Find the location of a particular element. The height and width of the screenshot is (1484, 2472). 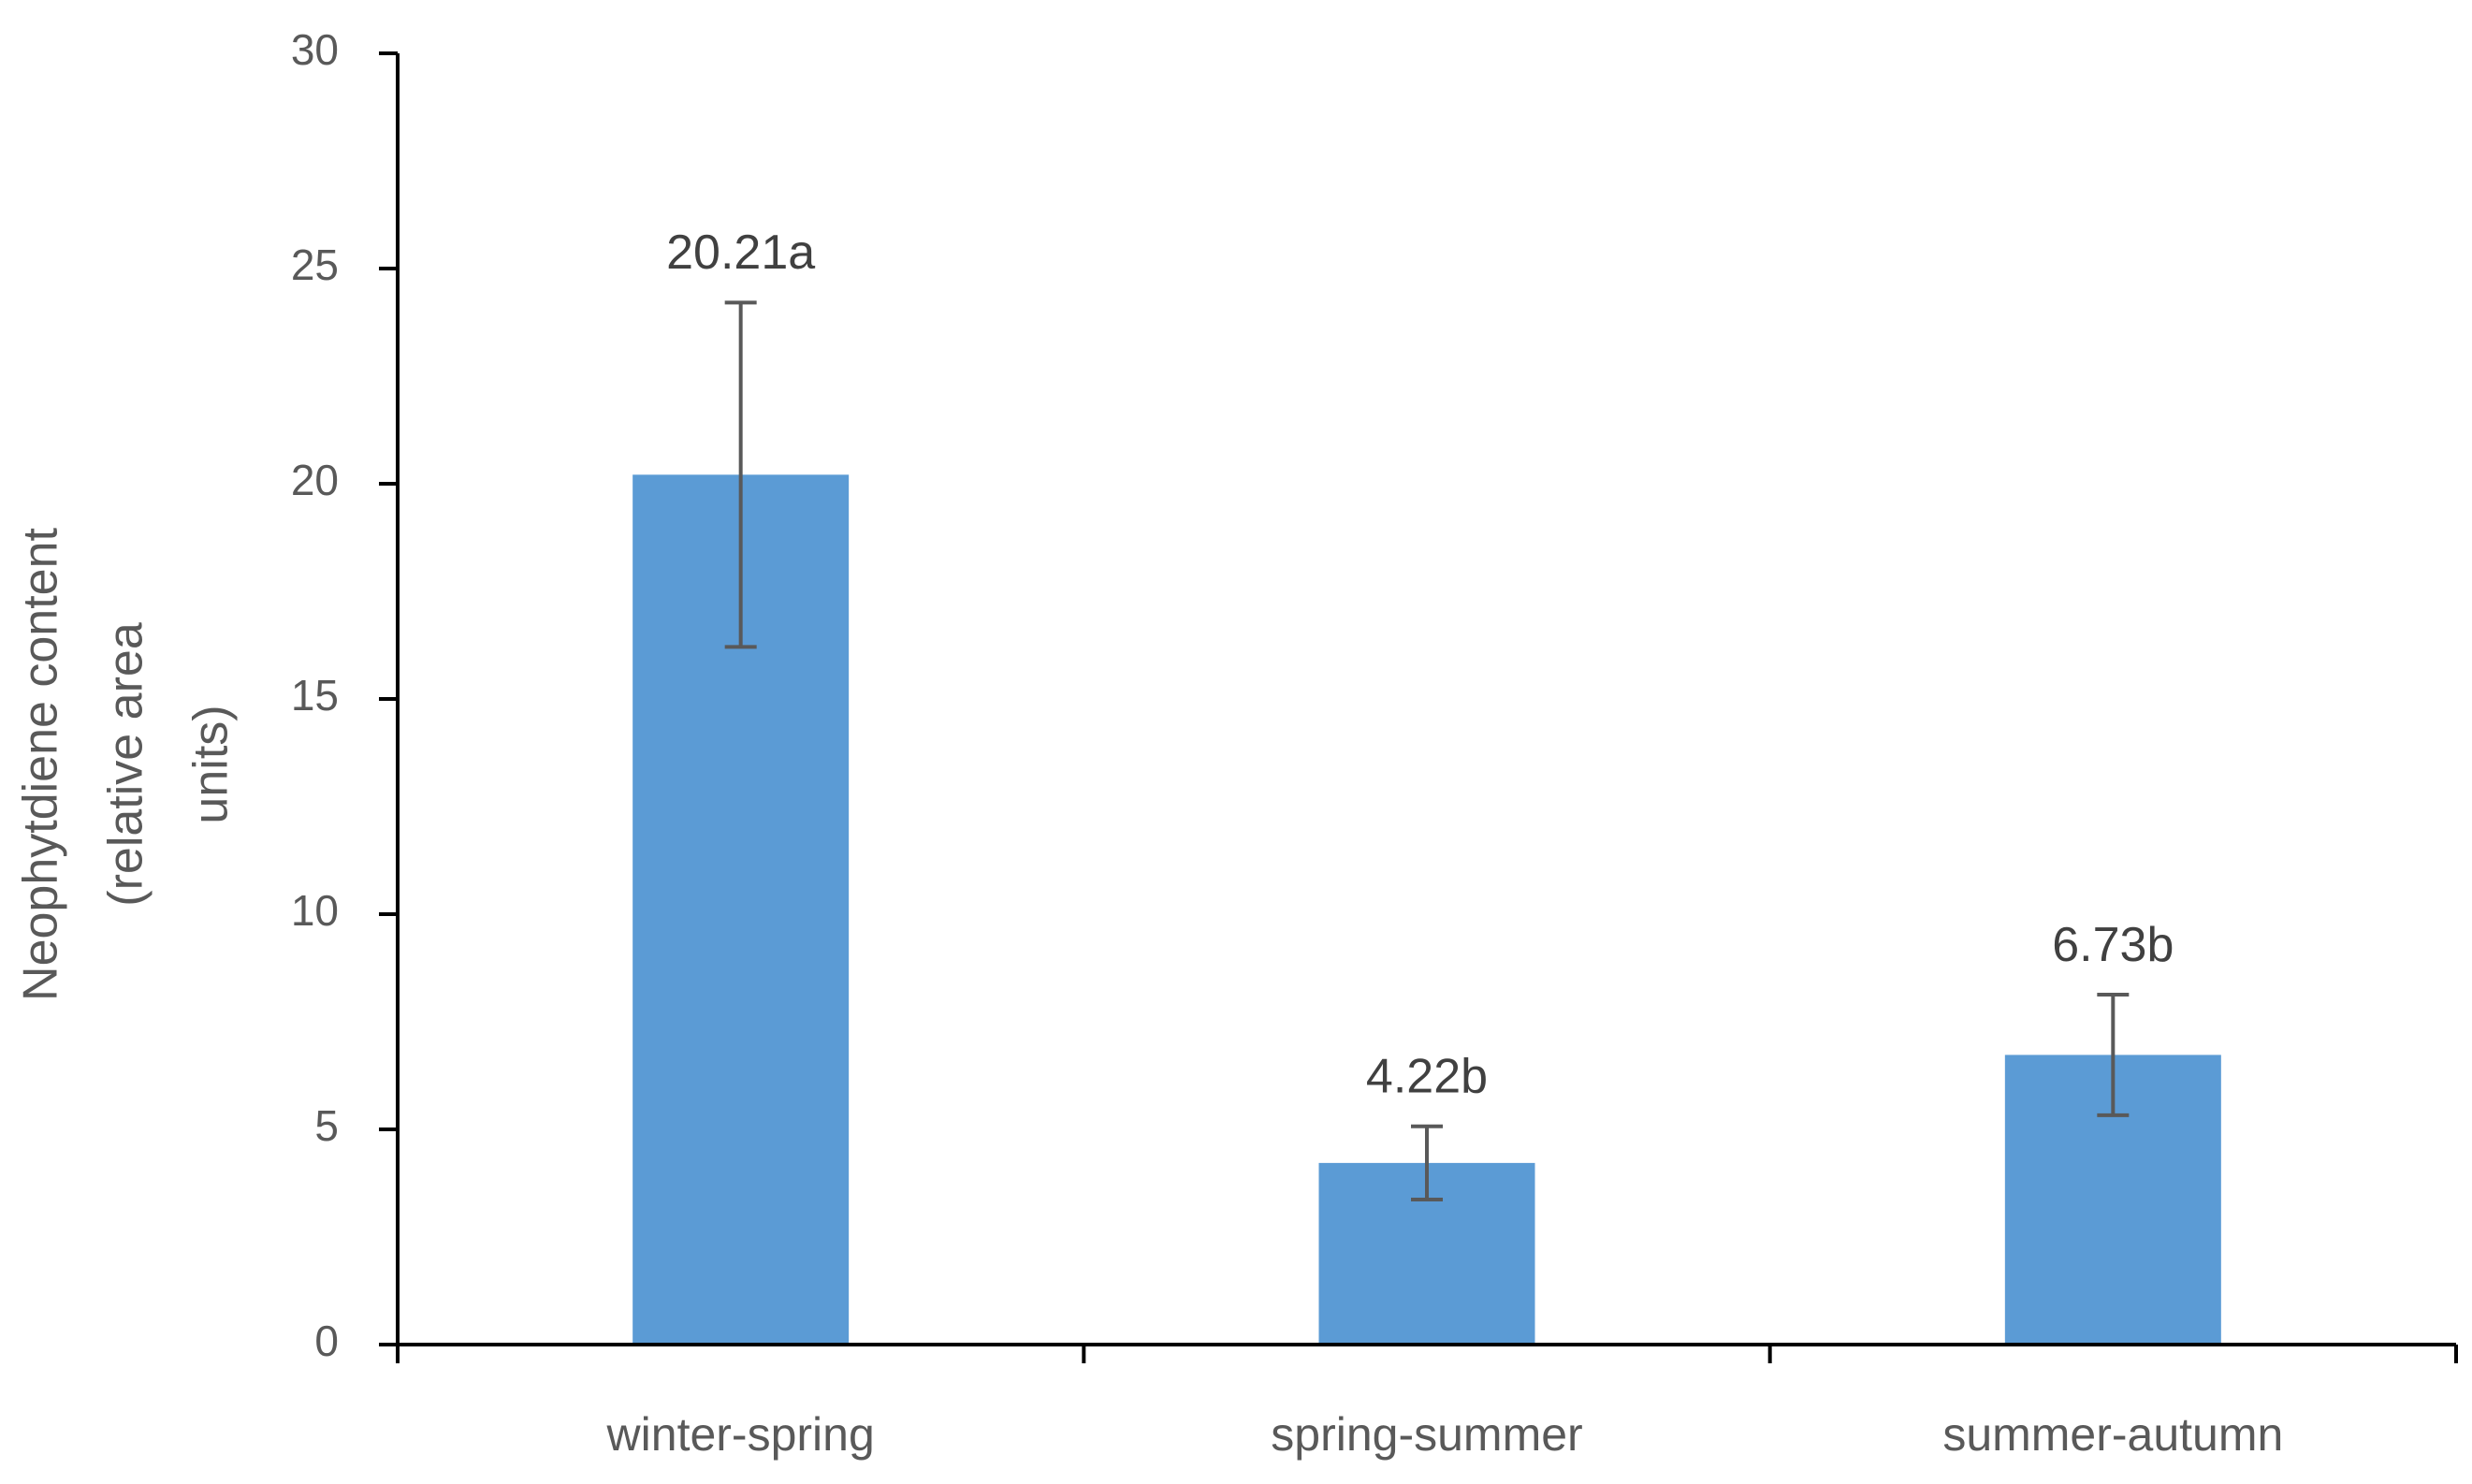

data-label: 20.21a is located at coordinates (740, 253).